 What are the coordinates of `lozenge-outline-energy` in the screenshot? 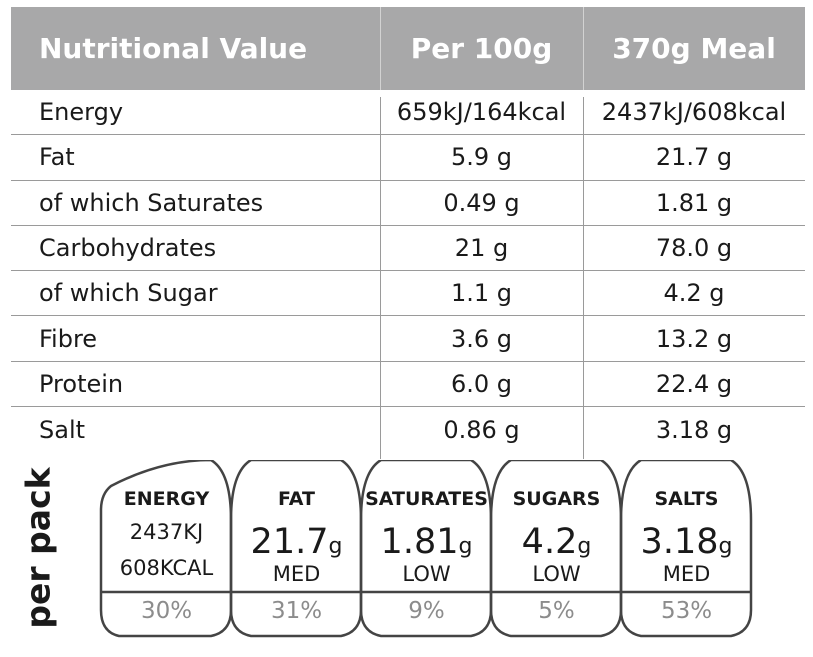 It's located at (166, 549).